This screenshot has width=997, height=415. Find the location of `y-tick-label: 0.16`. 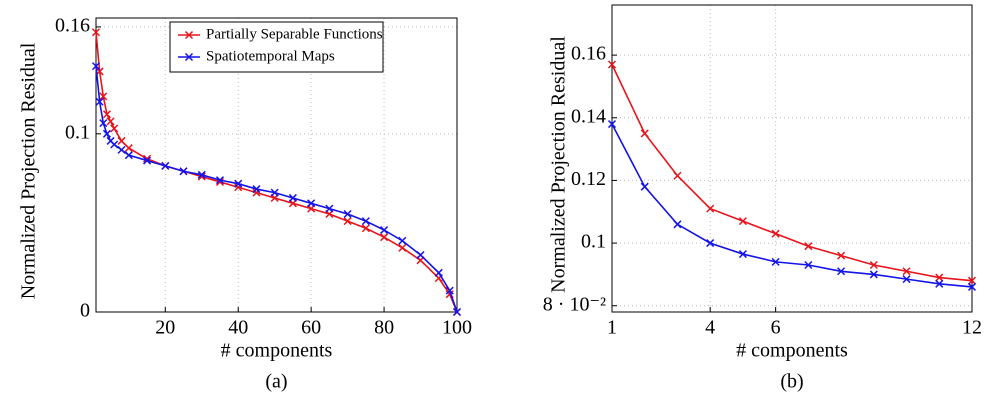

y-tick-label: 0.16 is located at coordinates (72, 26).